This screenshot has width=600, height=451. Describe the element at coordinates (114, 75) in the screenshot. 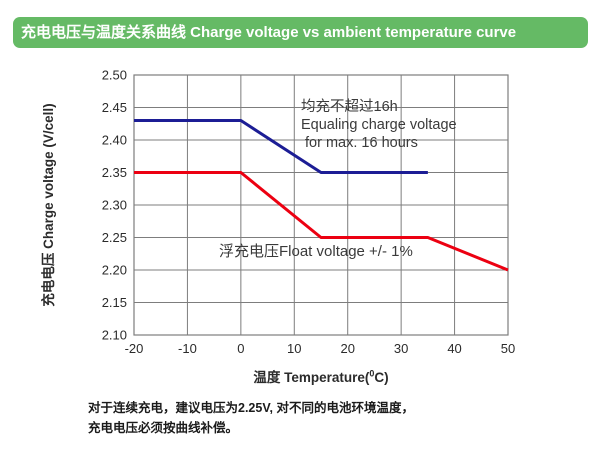

I see `y-tick-label: 2.50` at that location.